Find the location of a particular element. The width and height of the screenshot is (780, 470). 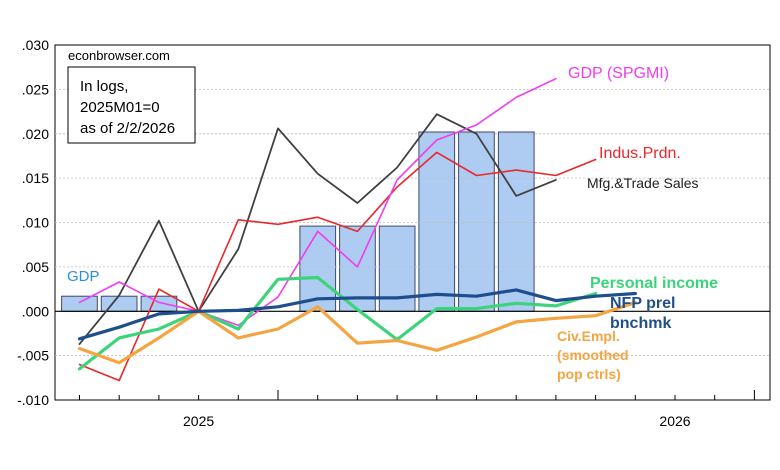

label-personal-income: Personal income is located at coordinates (654, 283).